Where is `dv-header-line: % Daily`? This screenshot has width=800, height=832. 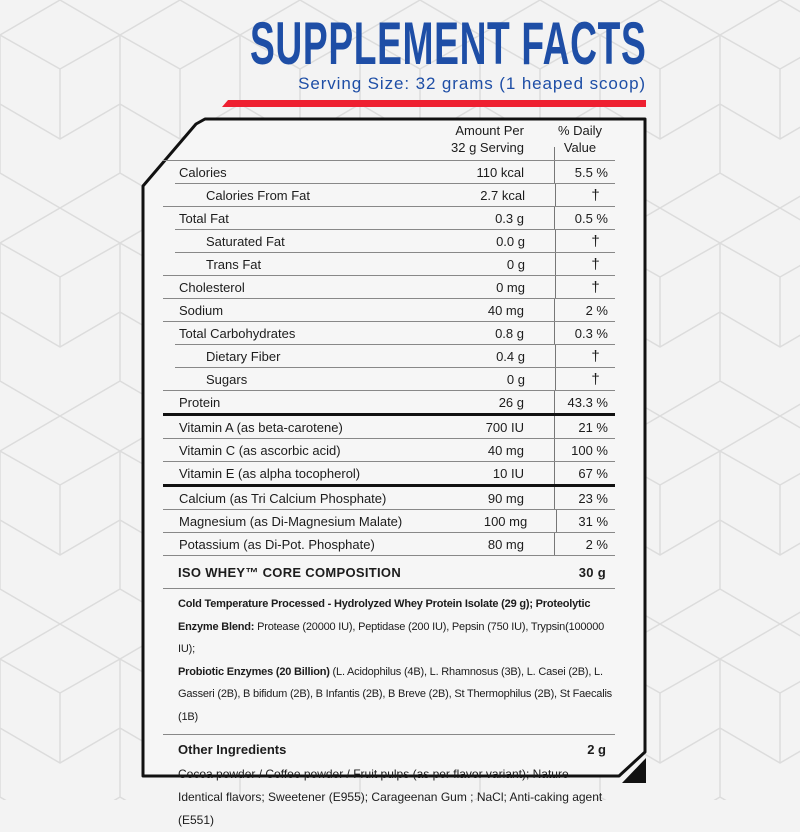 dv-header-line: % Daily is located at coordinates (580, 130).